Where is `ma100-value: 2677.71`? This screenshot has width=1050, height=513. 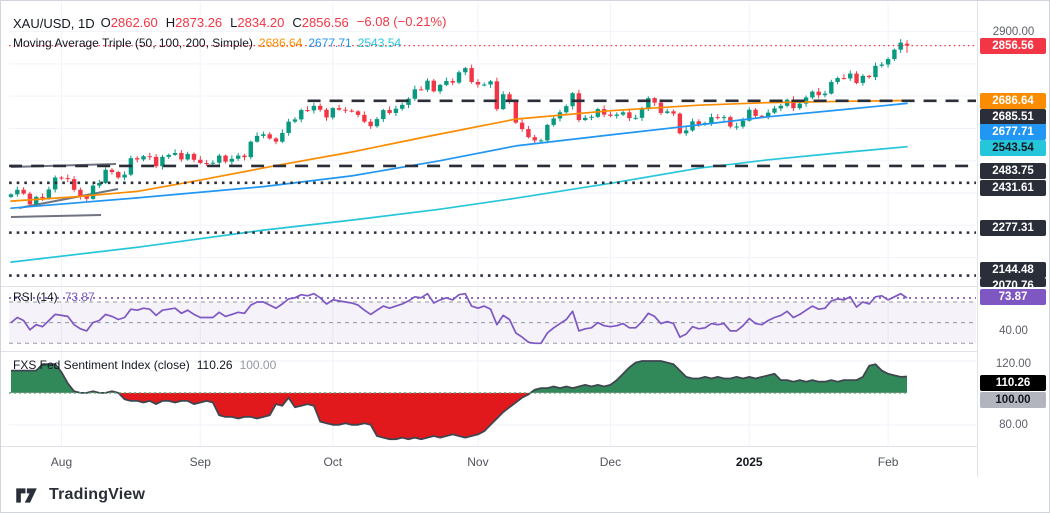
ma100-value: 2677.71 is located at coordinates (330, 43).